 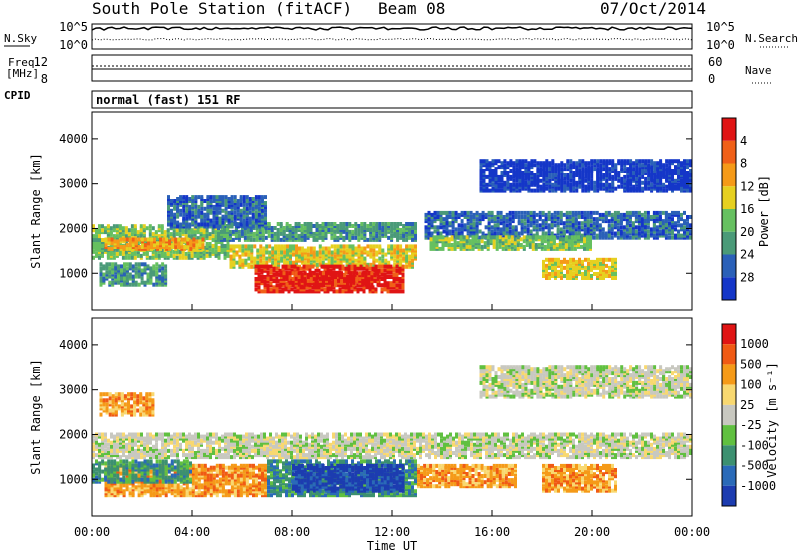 I want to click on colorbar-swatch, so click(x=729, y=198).